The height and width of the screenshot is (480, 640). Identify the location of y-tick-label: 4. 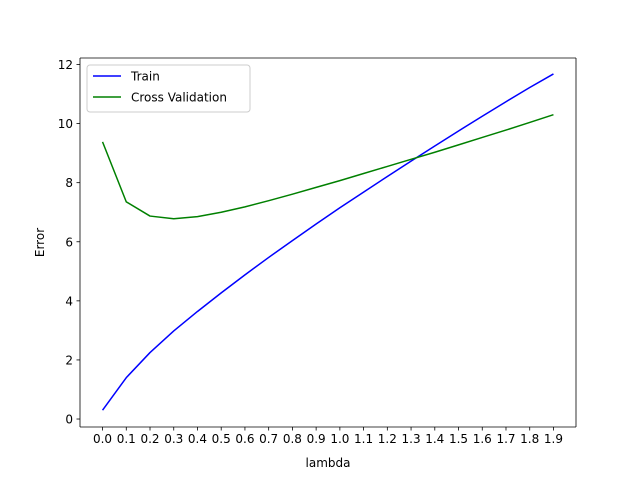
(69, 301).